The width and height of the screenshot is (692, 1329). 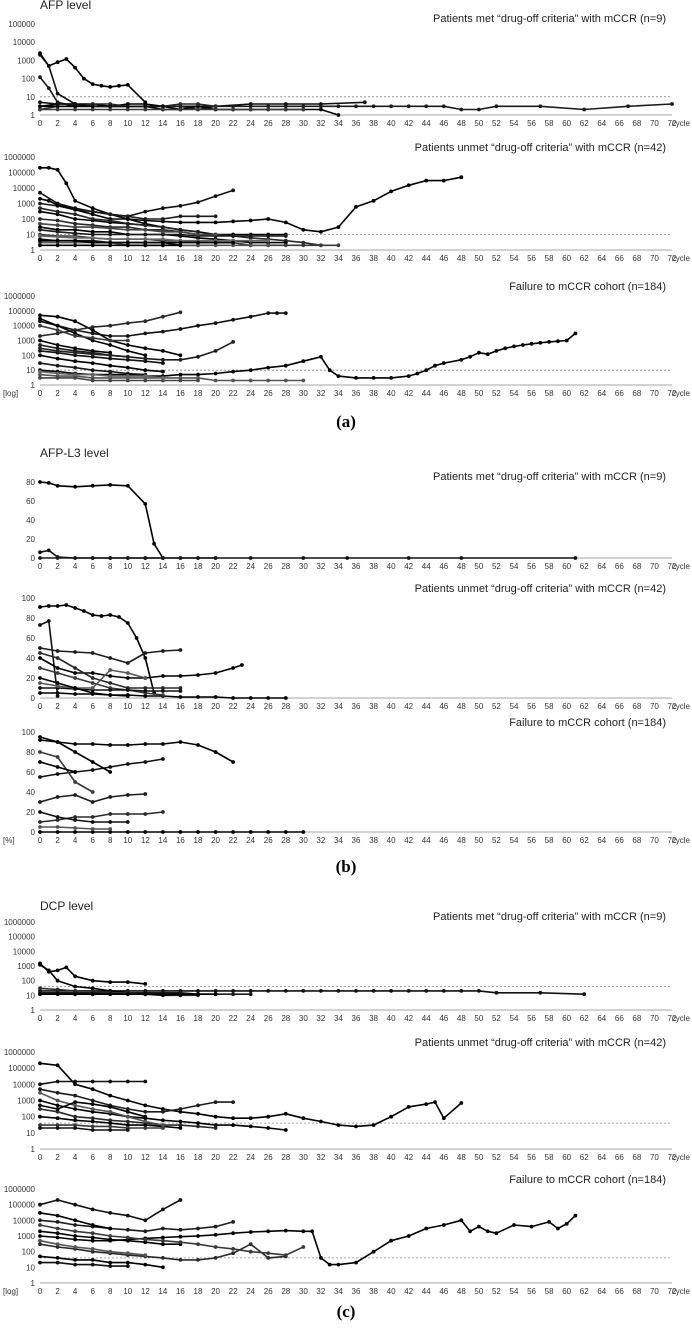 What do you see at coordinates (549, 393) in the screenshot?
I see `x-tick-label: 58` at bounding box center [549, 393].